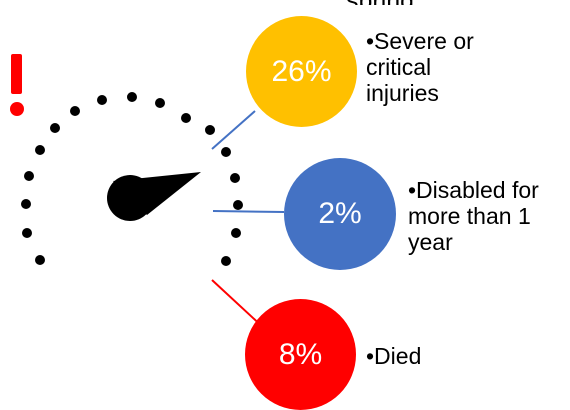 The image size is (570, 410). What do you see at coordinates (248, 211) in the screenshot?
I see `connector-line-disabled` at bounding box center [248, 211].